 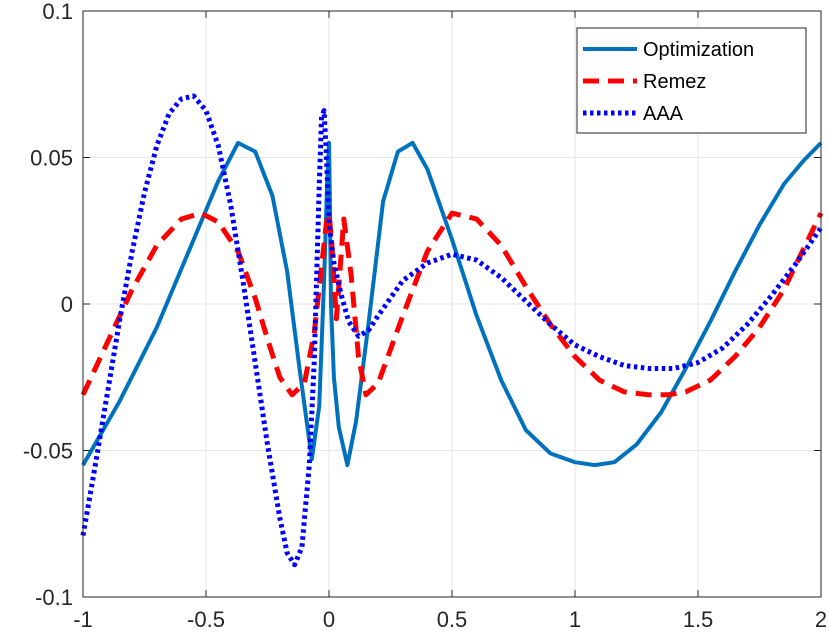 I want to click on y-tick-label: 0.05, so click(x=51, y=158).